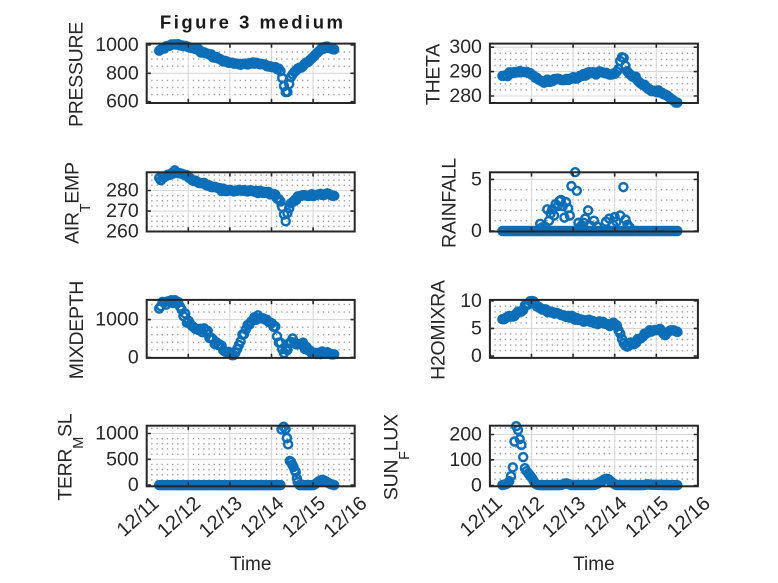 The height and width of the screenshot is (583, 778). What do you see at coordinates (122, 73) in the screenshot?
I see `svg-text: 800` at bounding box center [122, 73].